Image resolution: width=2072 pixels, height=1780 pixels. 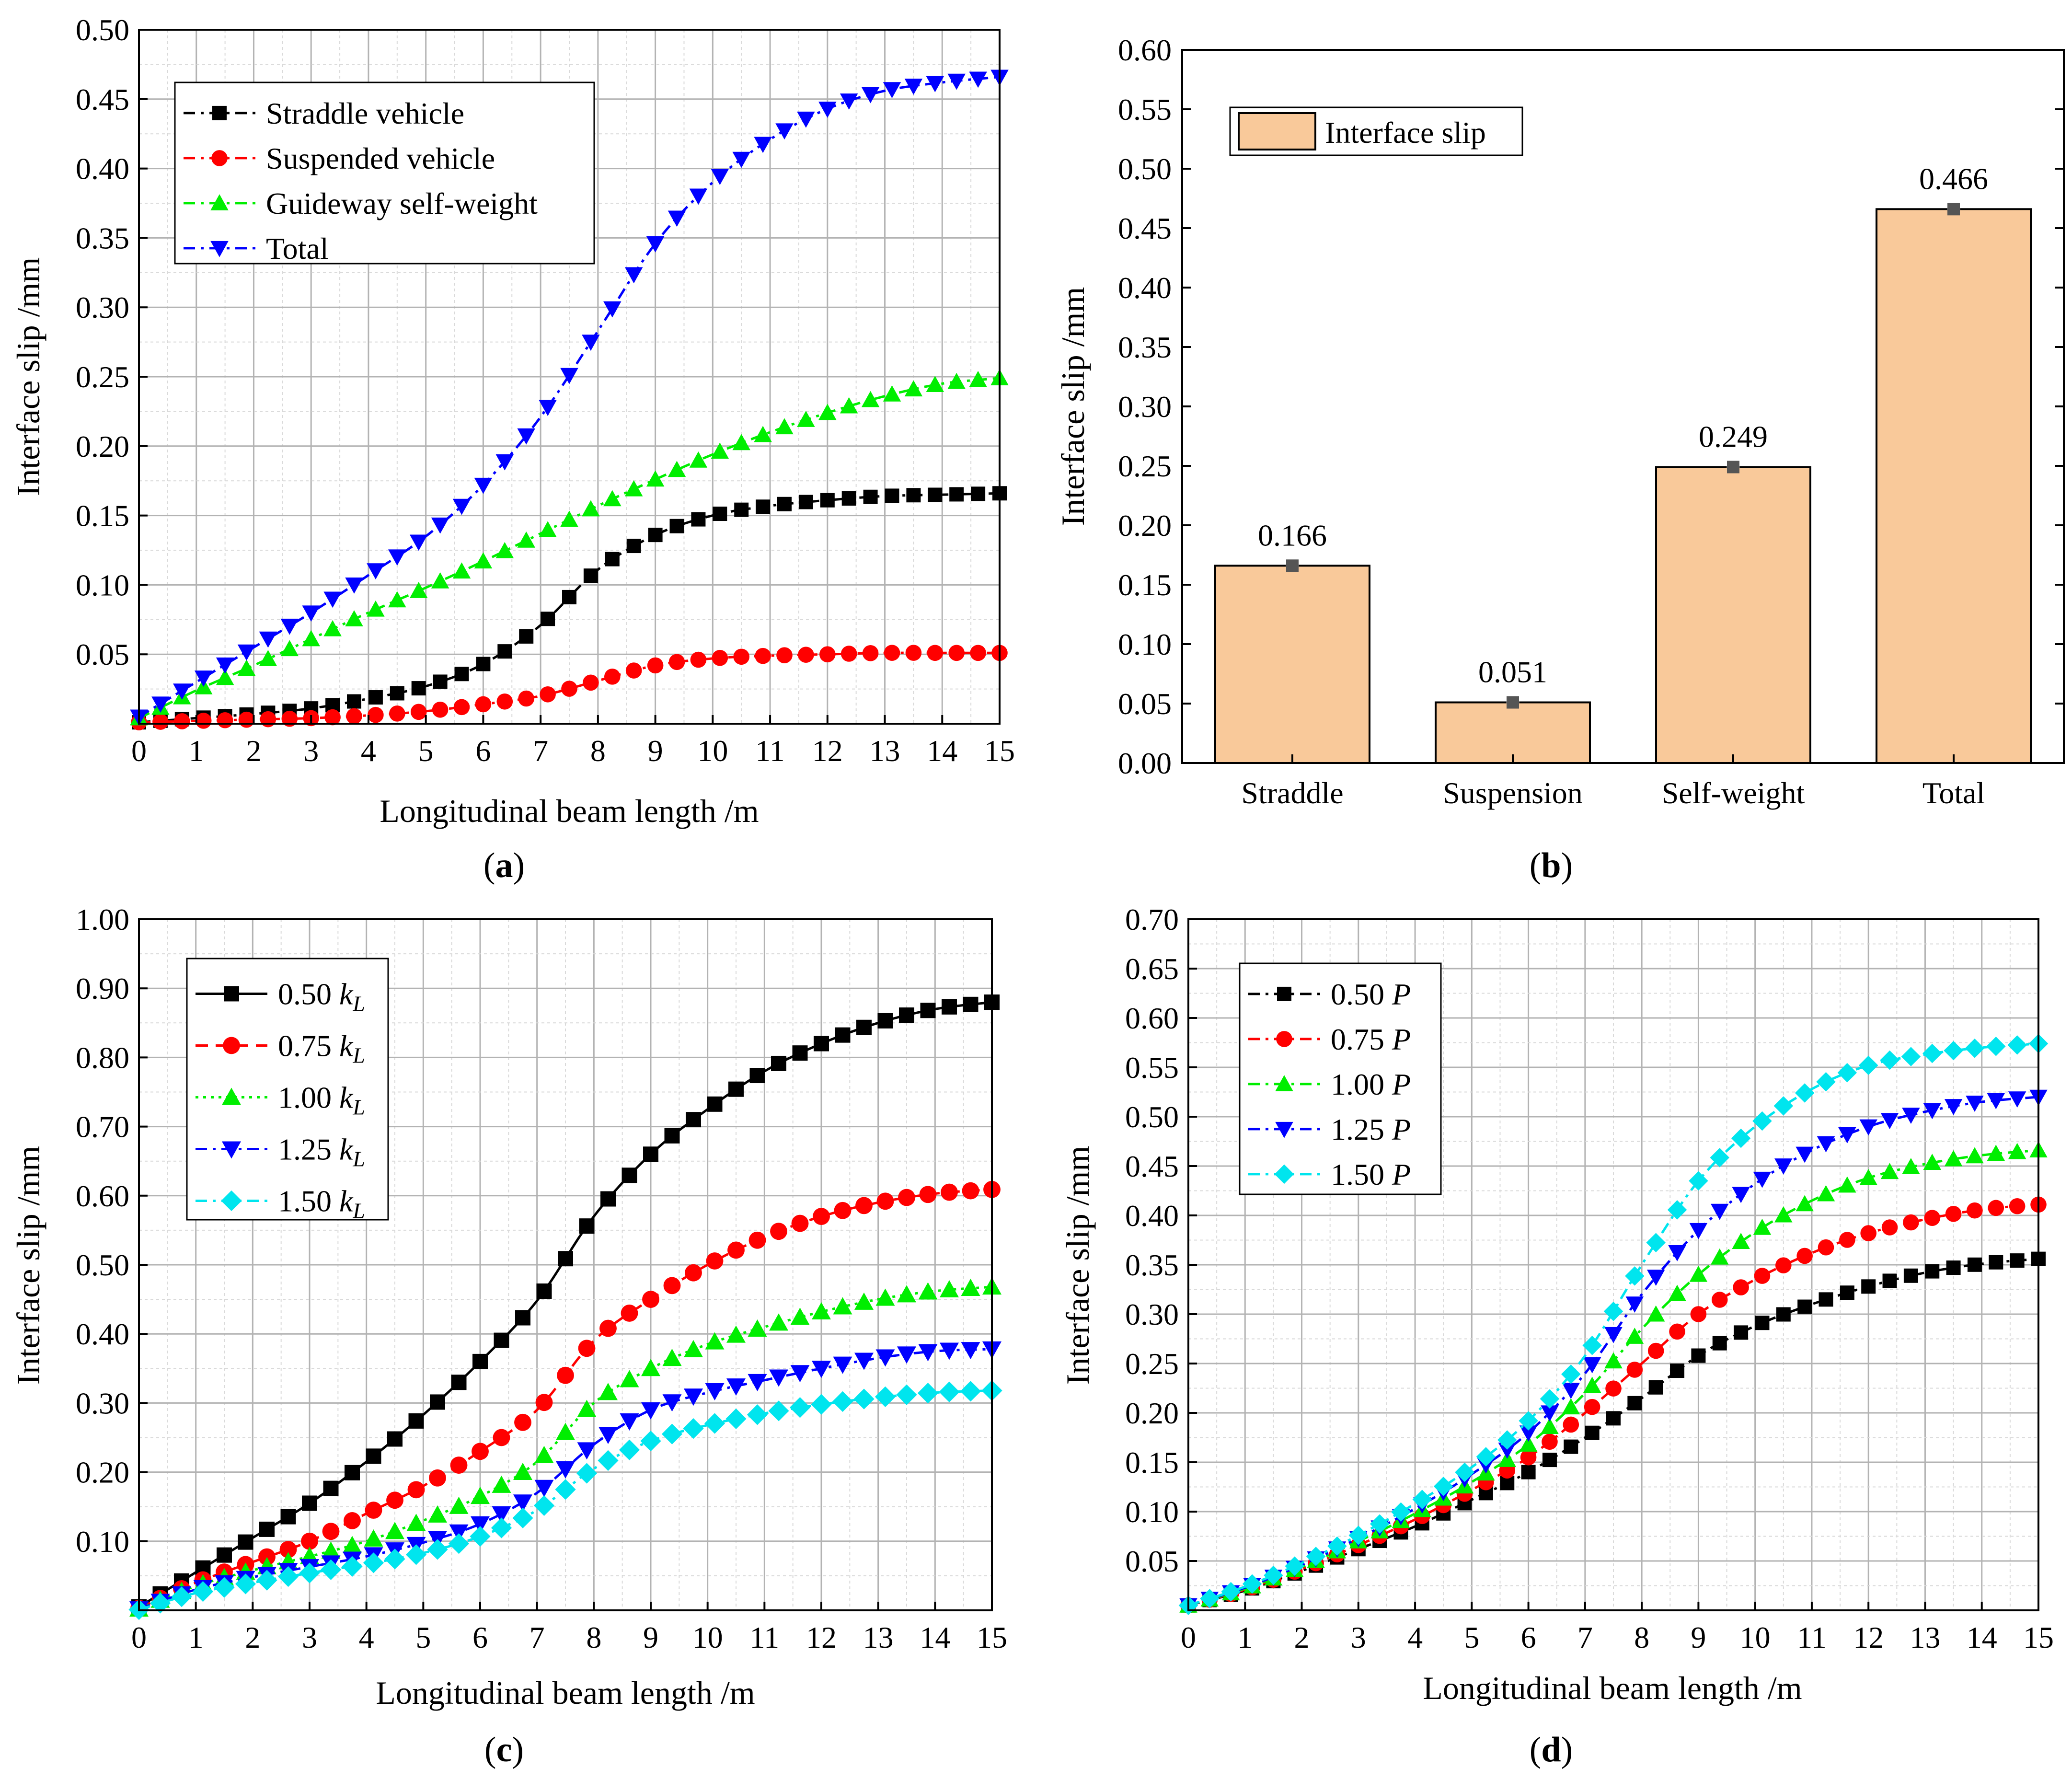 I want to click on panel-b-caption: (b), so click(x=1552, y=865).